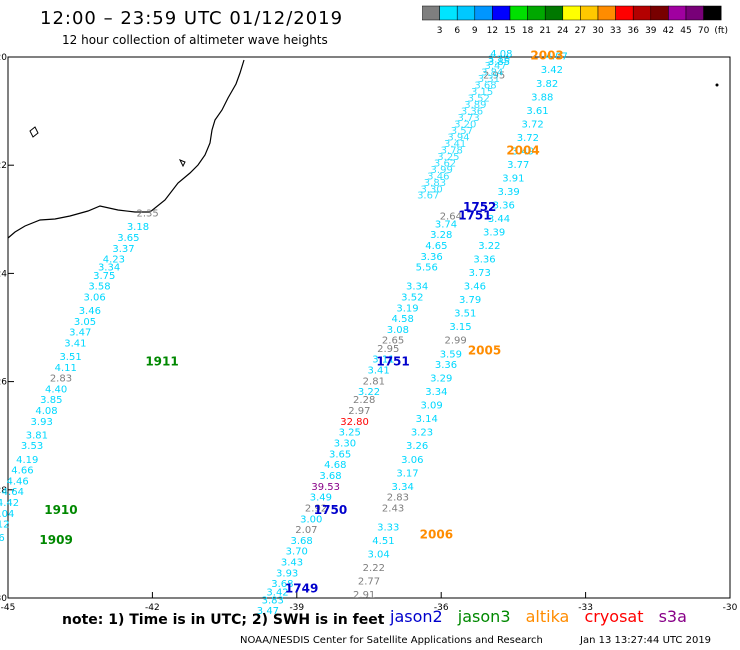 Image resolution: width=740 pixels, height=650 pixels. What do you see at coordinates (509, 31) in the screenshot?
I see `color-scale-label: 15` at bounding box center [509, 31].